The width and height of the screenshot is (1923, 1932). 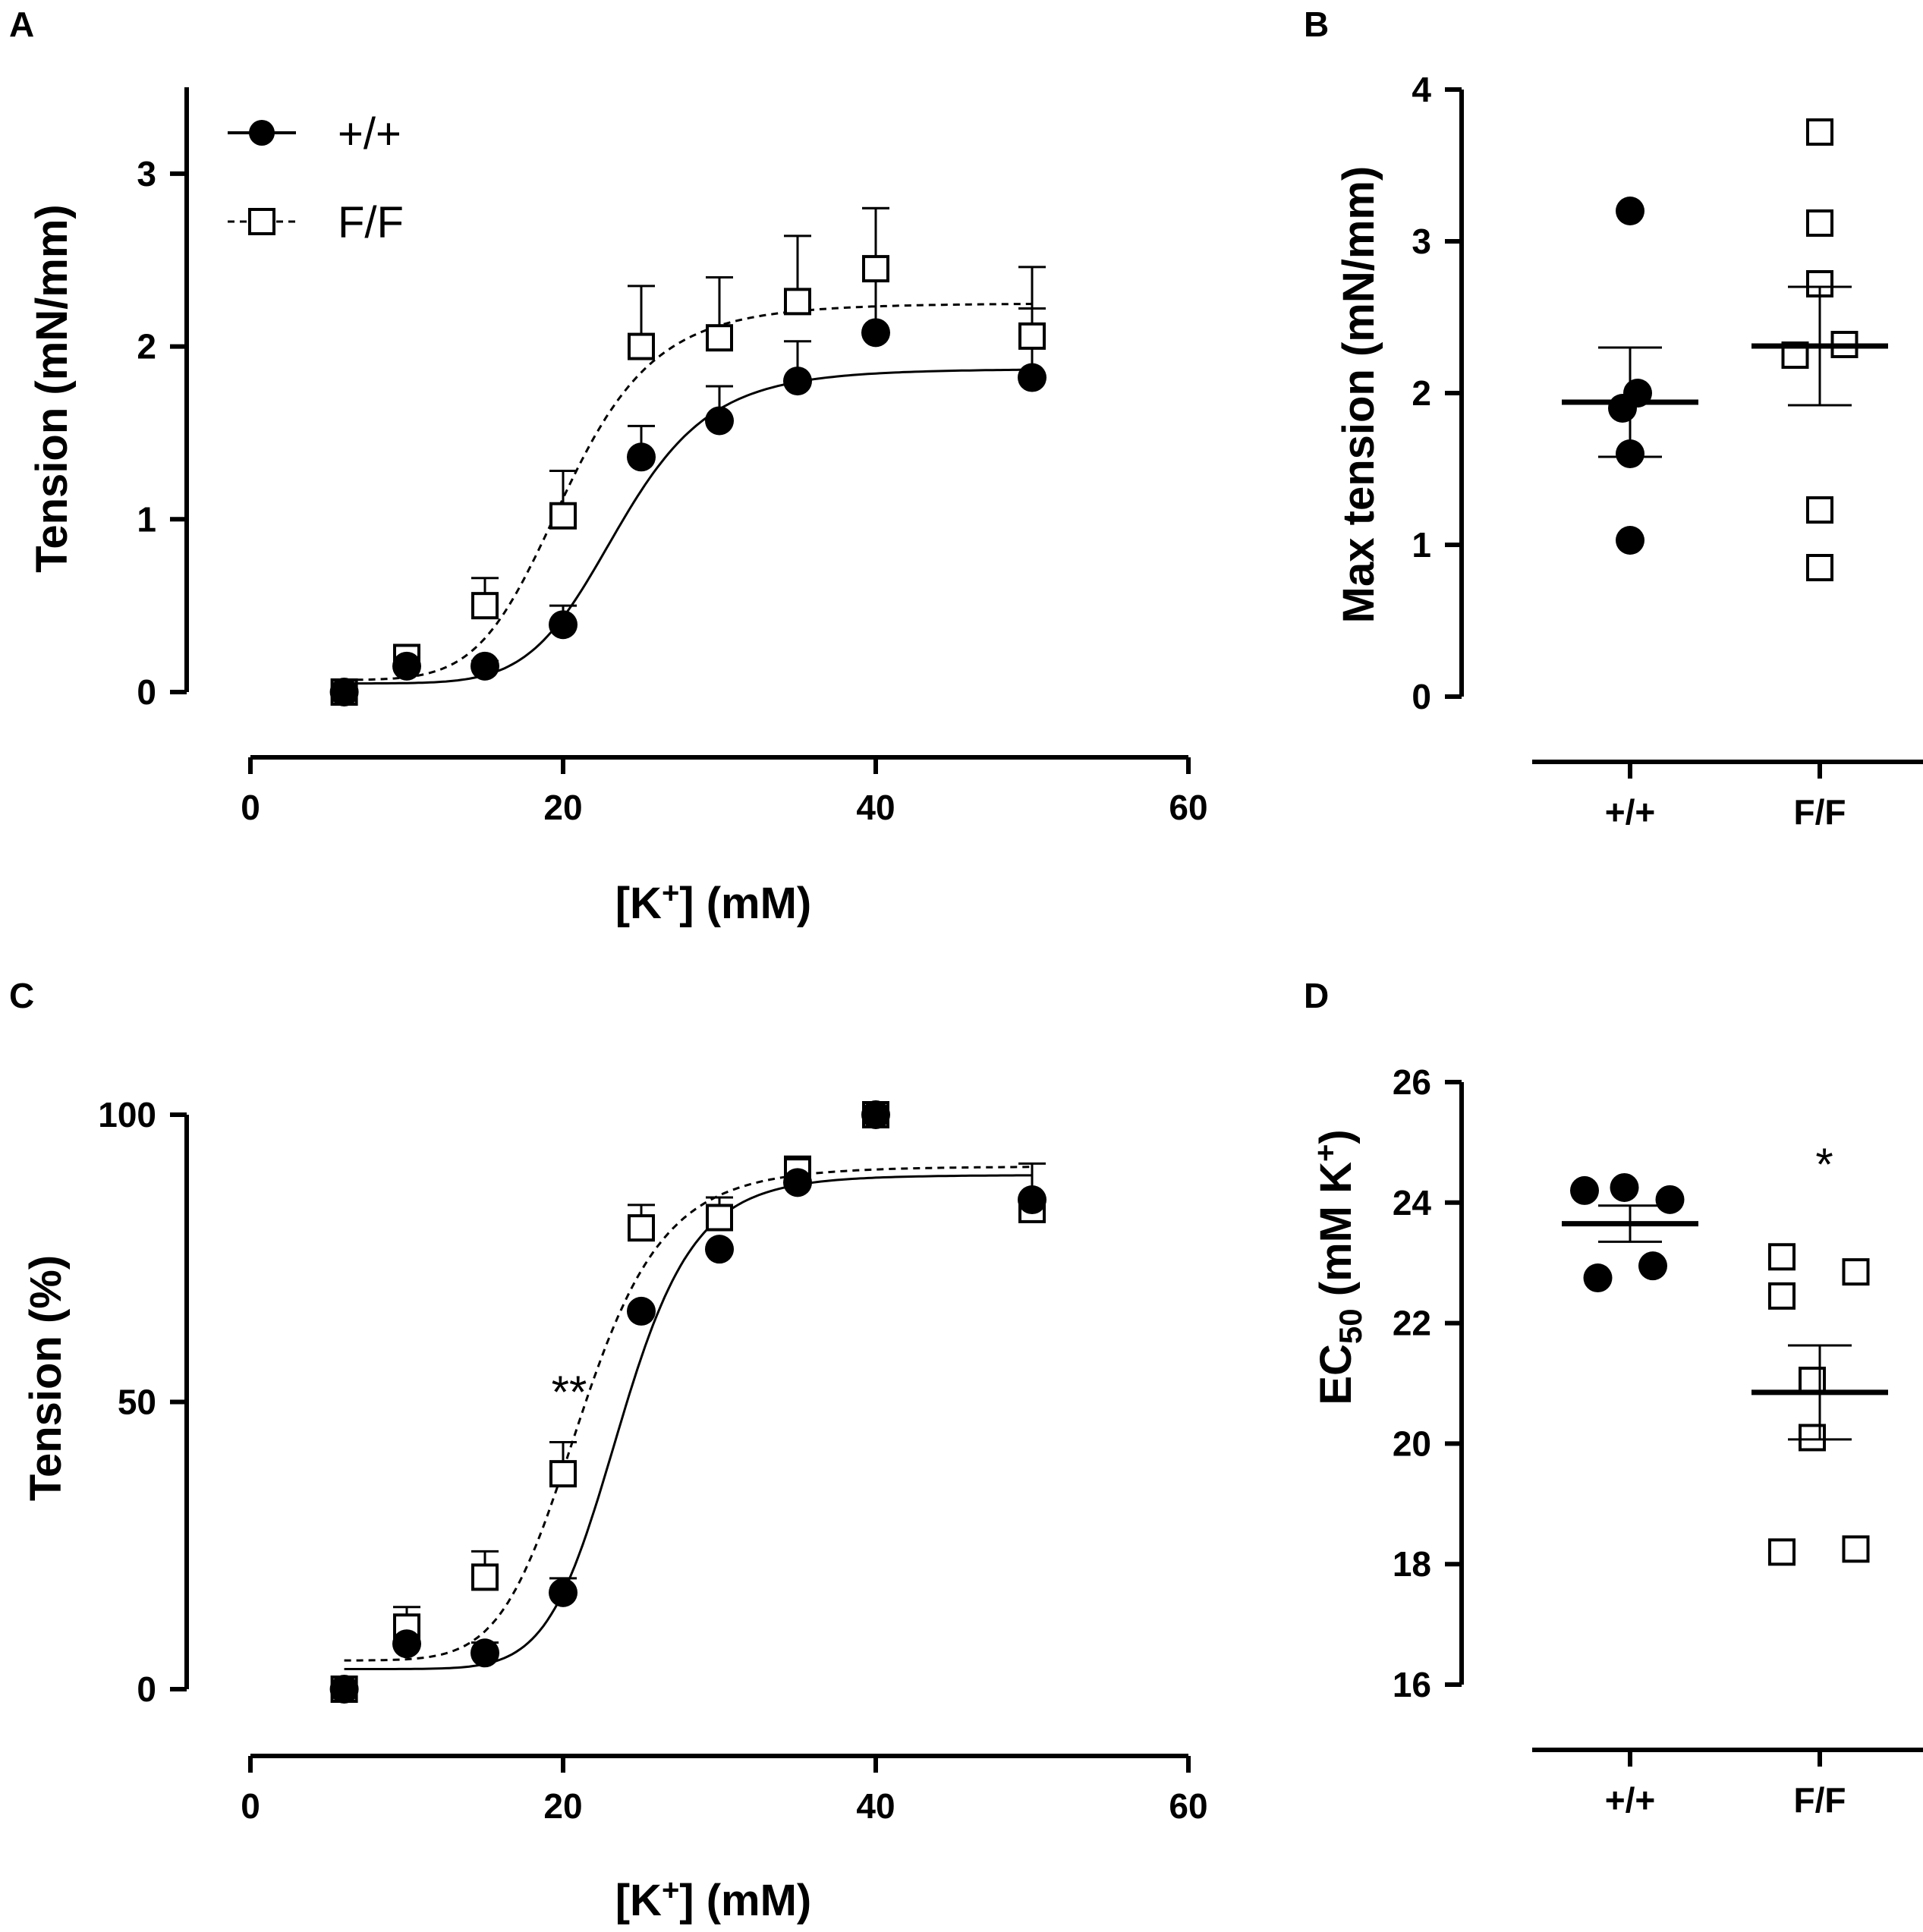 I want to click on panel-label-b: B, so click(x=1316, y=24).